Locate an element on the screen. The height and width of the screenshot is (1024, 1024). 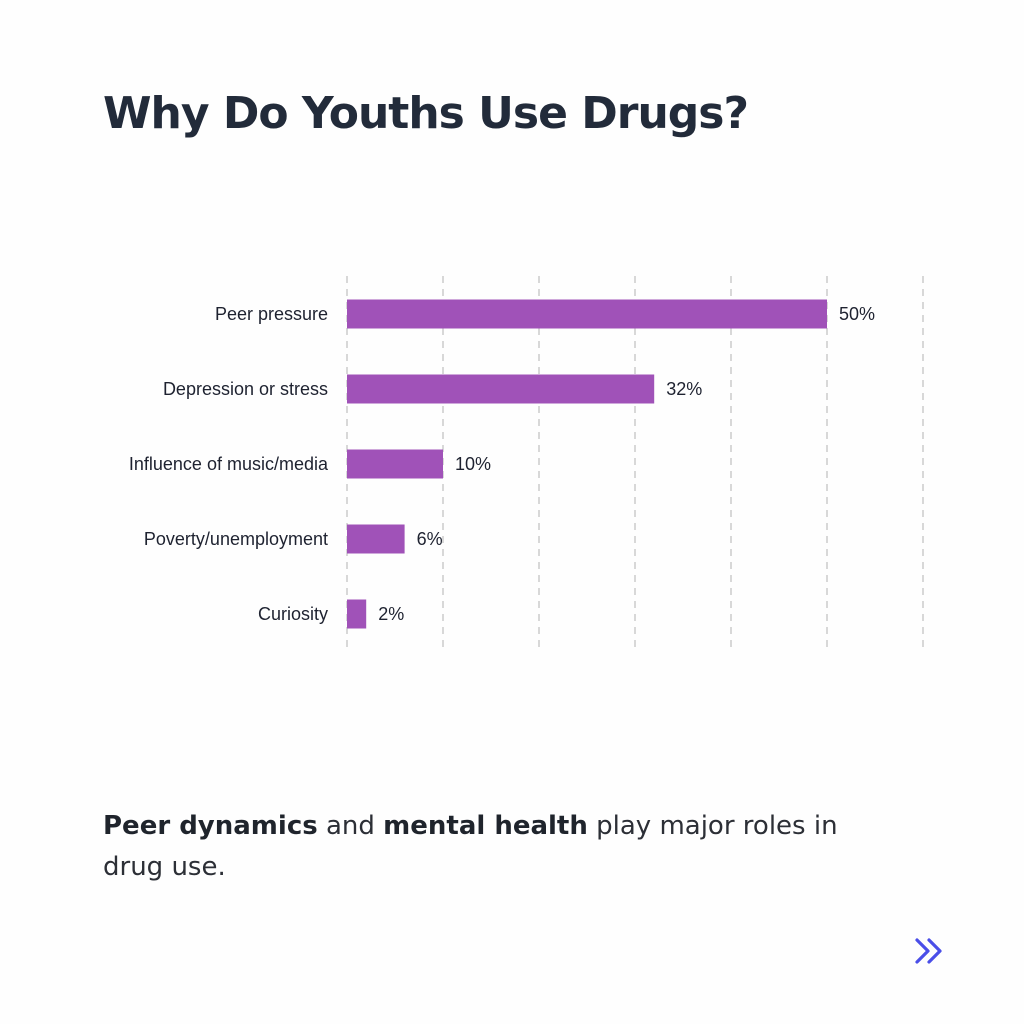
value-label: 32% is located at coordinates (684, 389).